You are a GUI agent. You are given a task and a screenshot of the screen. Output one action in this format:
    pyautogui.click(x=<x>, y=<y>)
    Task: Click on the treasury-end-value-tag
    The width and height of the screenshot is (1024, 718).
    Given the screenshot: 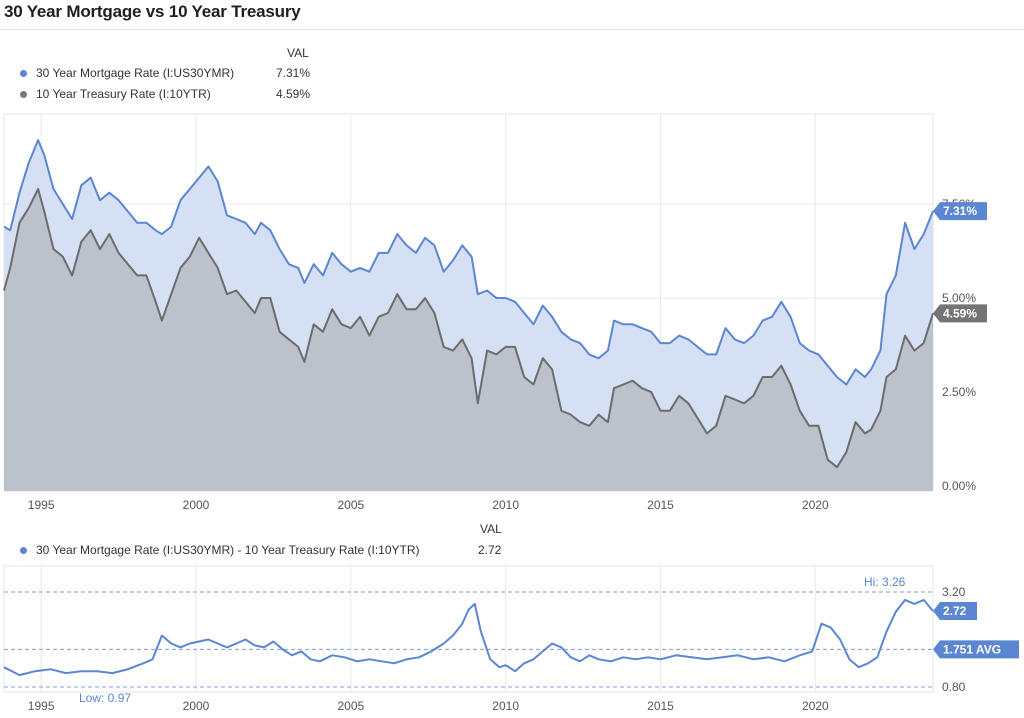 What is the action you would take?
    pyautogui.click(x=960, y=313)
    